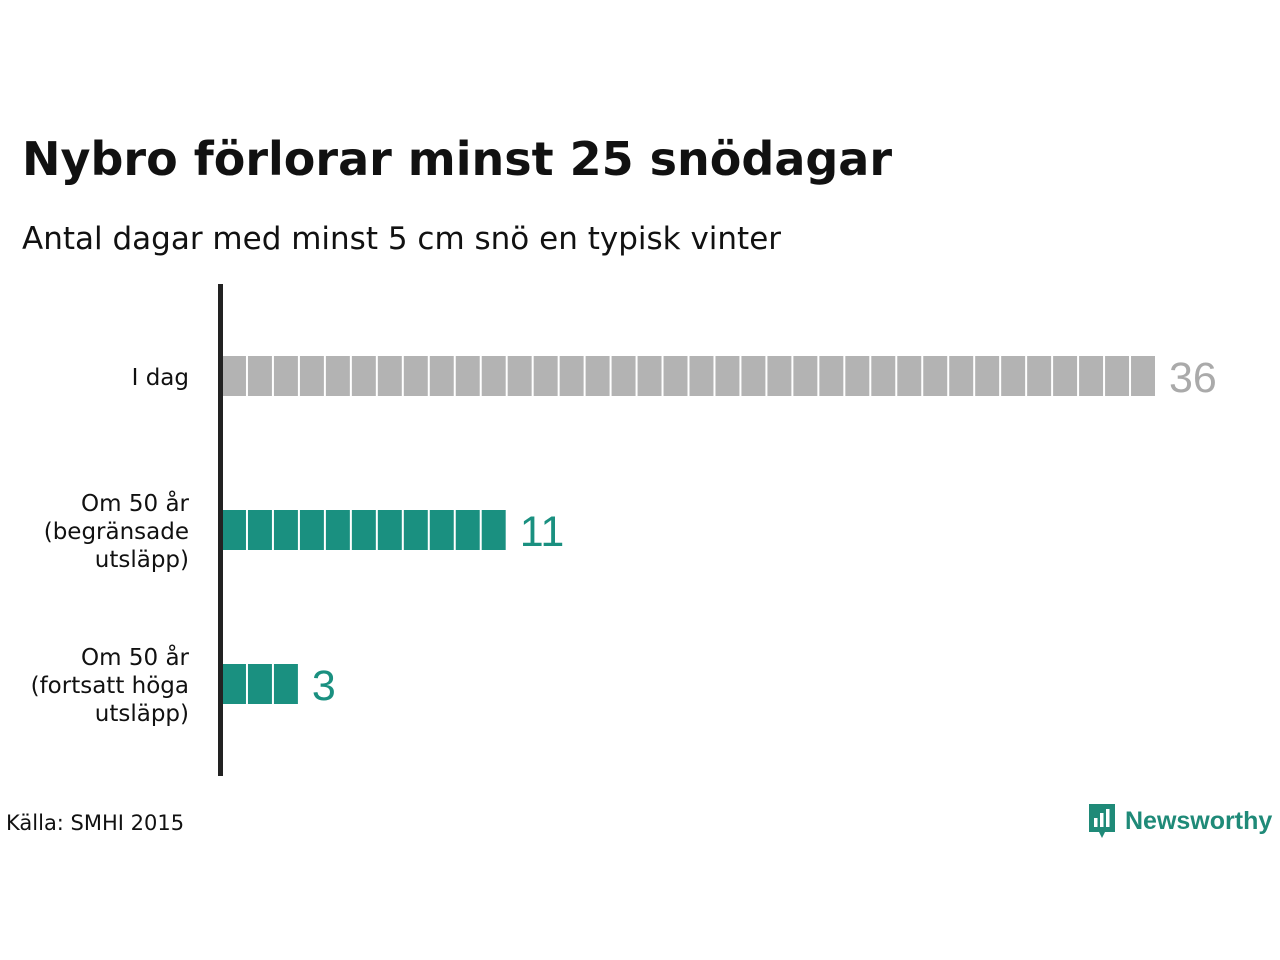 This screenshot has height=960, width=1280. I want to click on source-note: Källa: SMHI 2015, so click(95, 823).